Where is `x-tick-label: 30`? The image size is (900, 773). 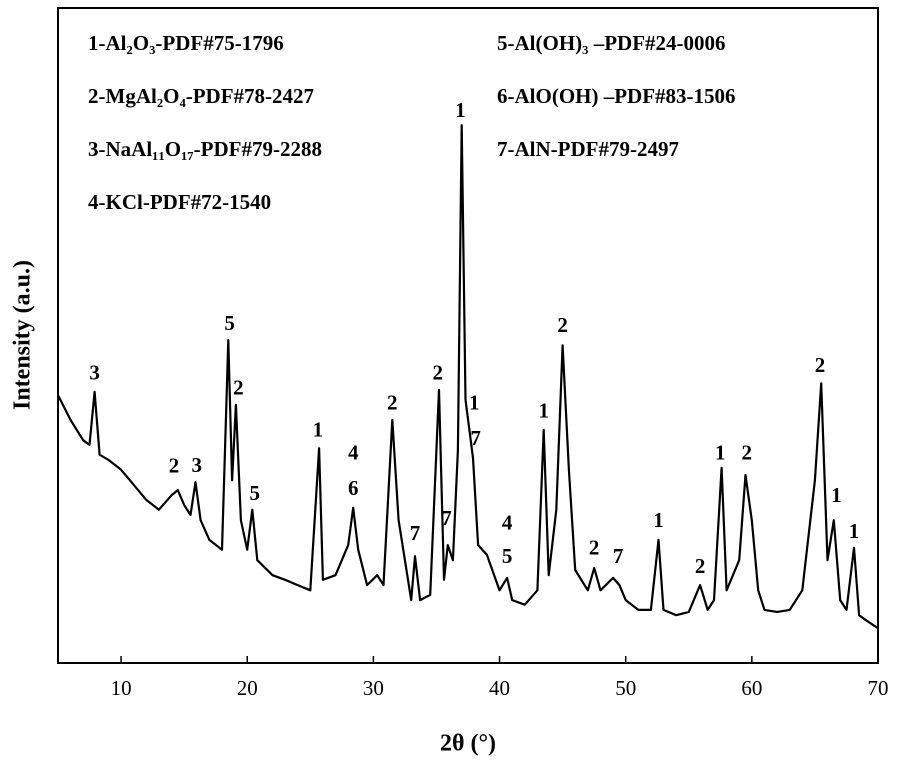
x-tick-label: 30 is located at coordinates (373, 688).